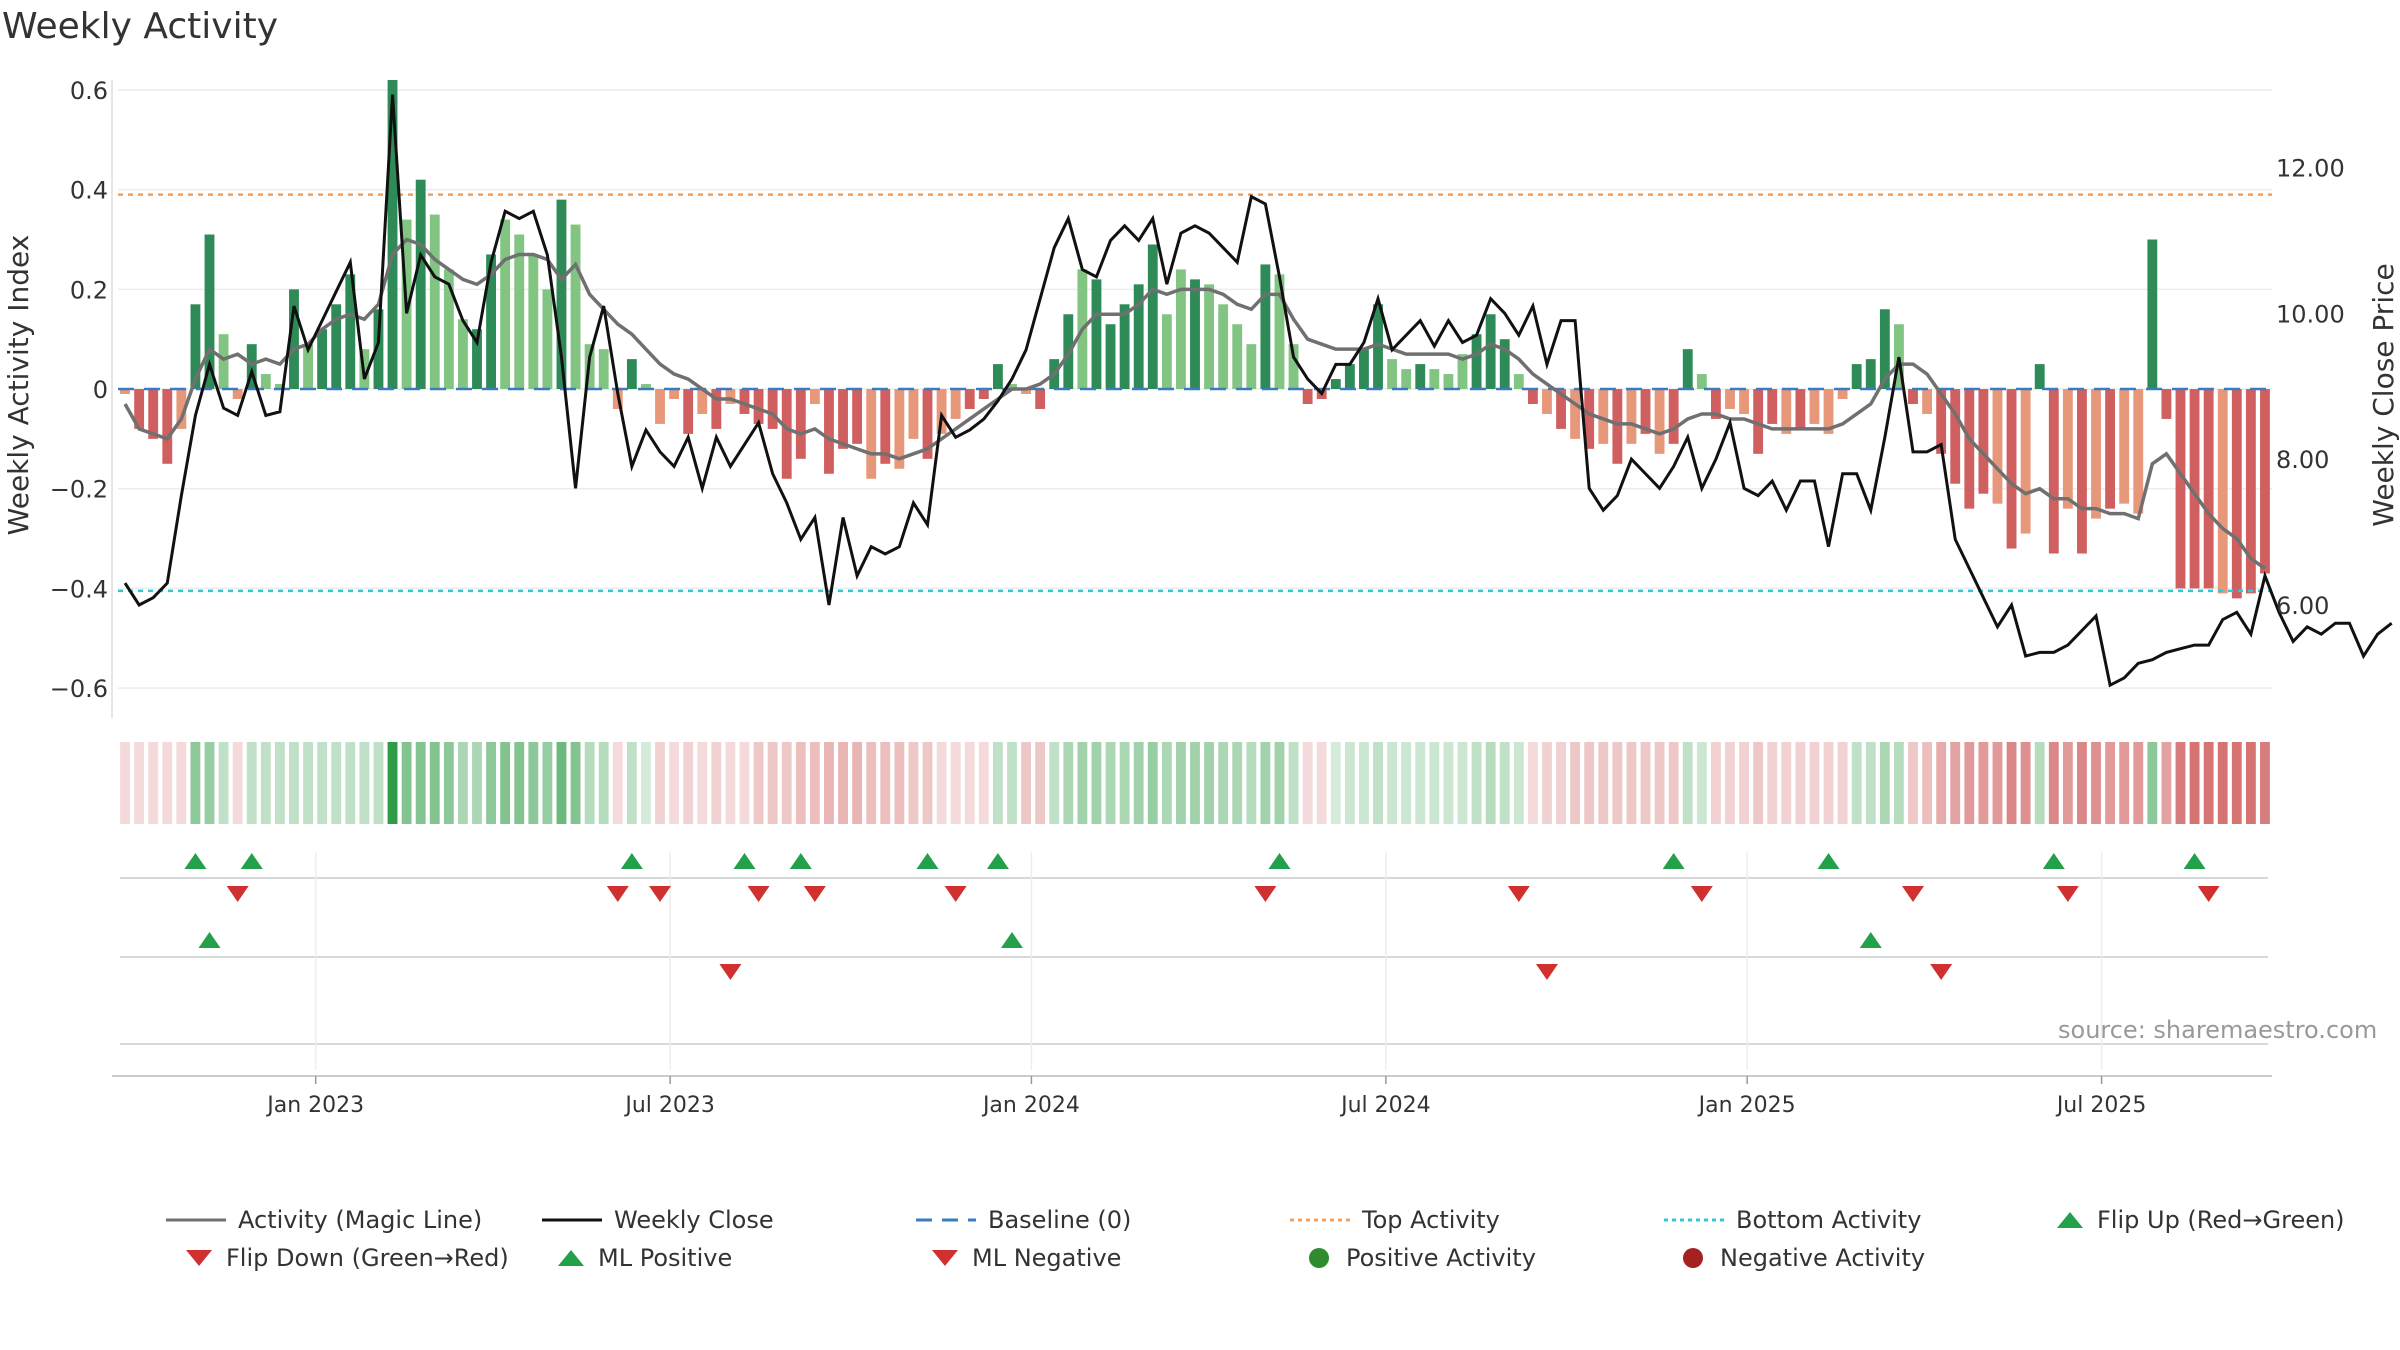  Describe the element at coordinates (1870, 940) in the screenshot. I see `ml-positive-marker` at that location.